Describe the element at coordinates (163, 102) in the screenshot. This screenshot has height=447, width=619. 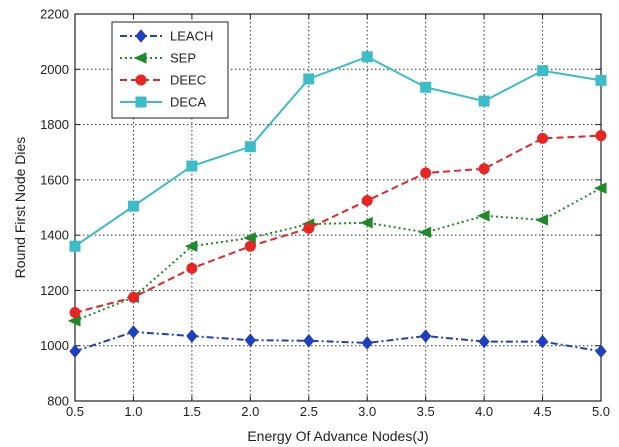
I see `legend-item-deca: DECA` at that location.